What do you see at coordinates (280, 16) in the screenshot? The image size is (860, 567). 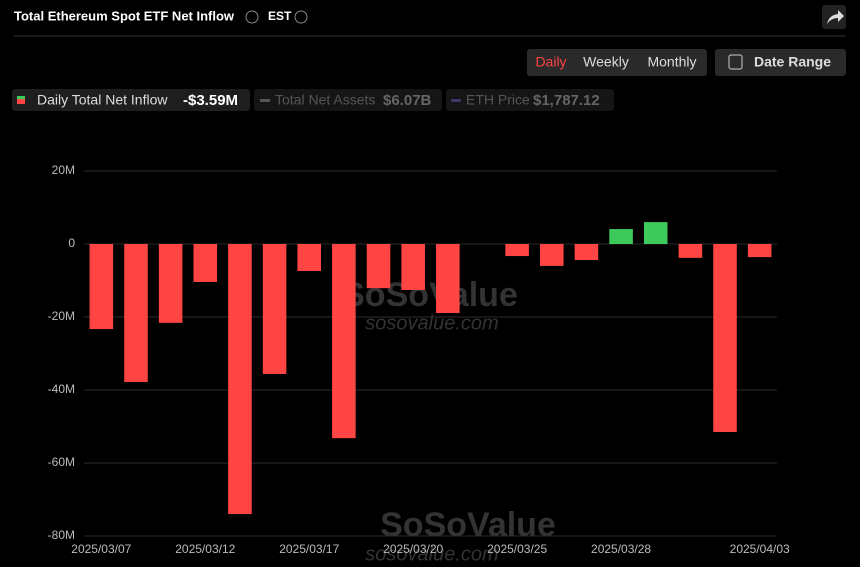 I see `timezone: EST` at bounding box center [280, 16].